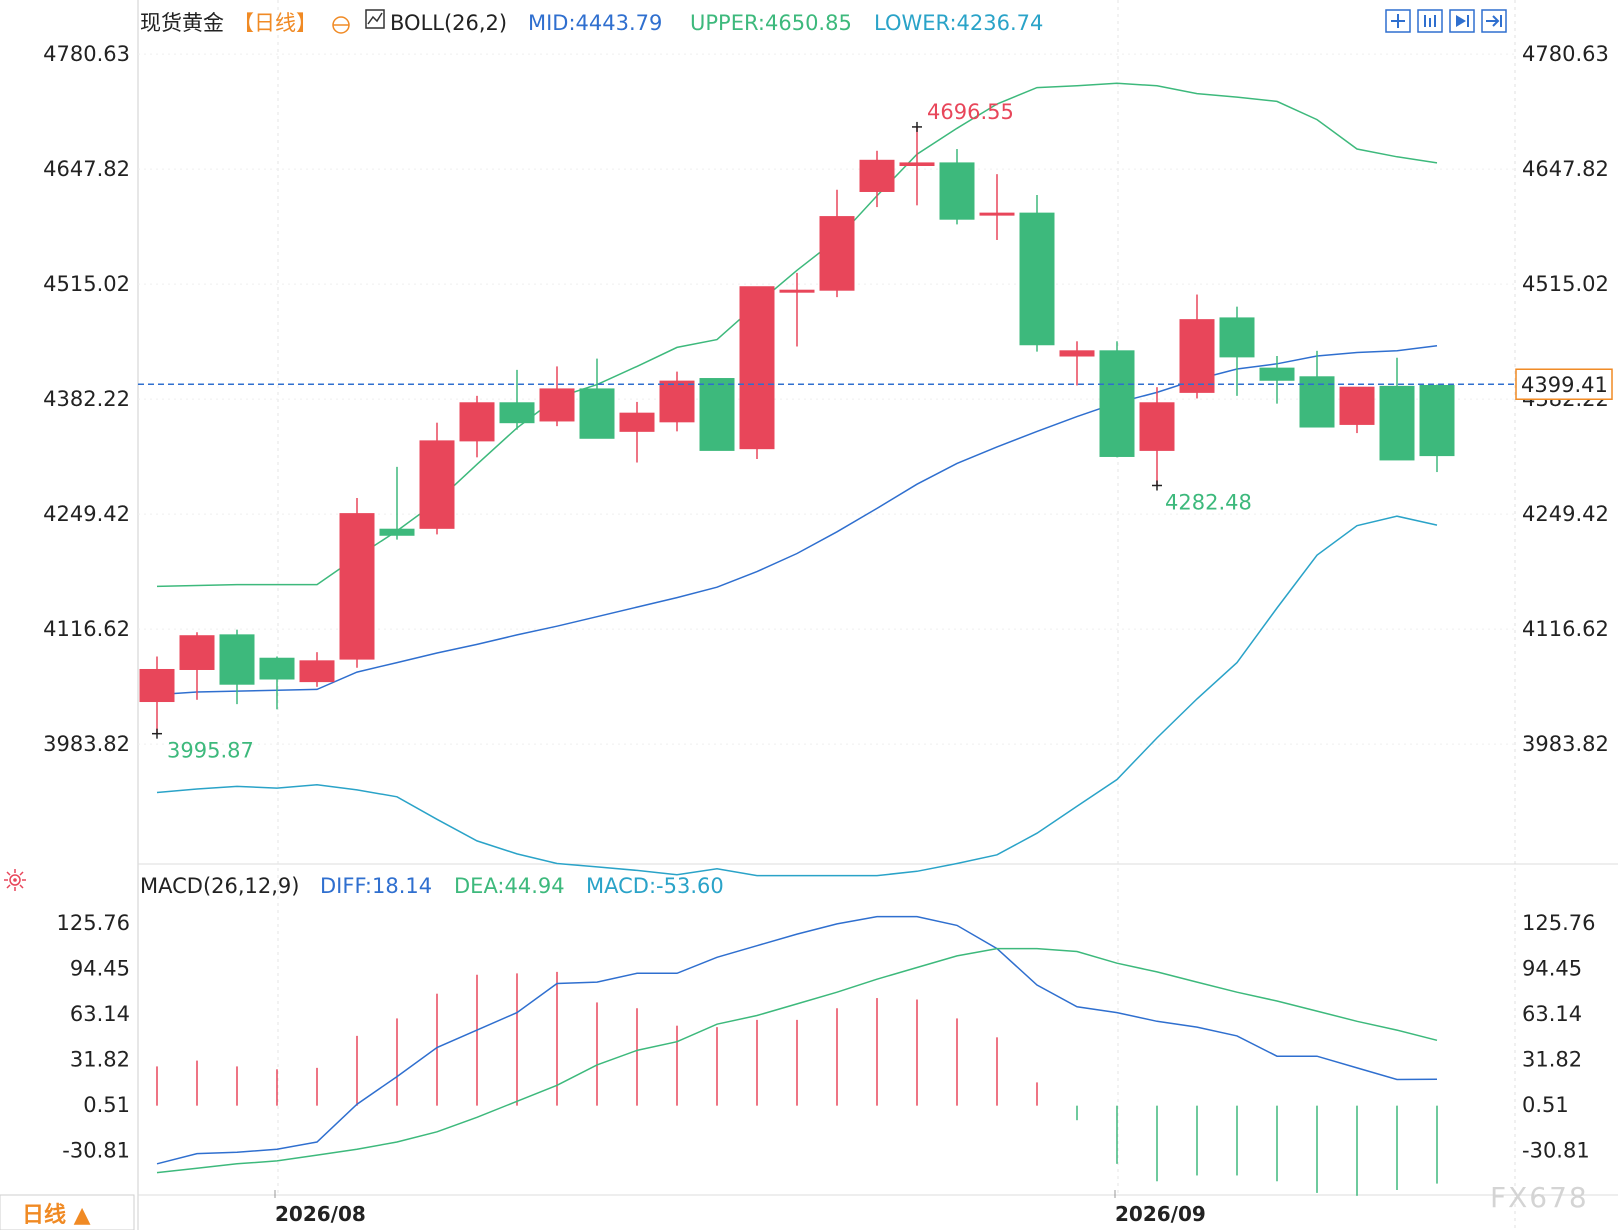 The image size is (1618, 1230). I want to click on zoom-icon, so click(1398, 21).